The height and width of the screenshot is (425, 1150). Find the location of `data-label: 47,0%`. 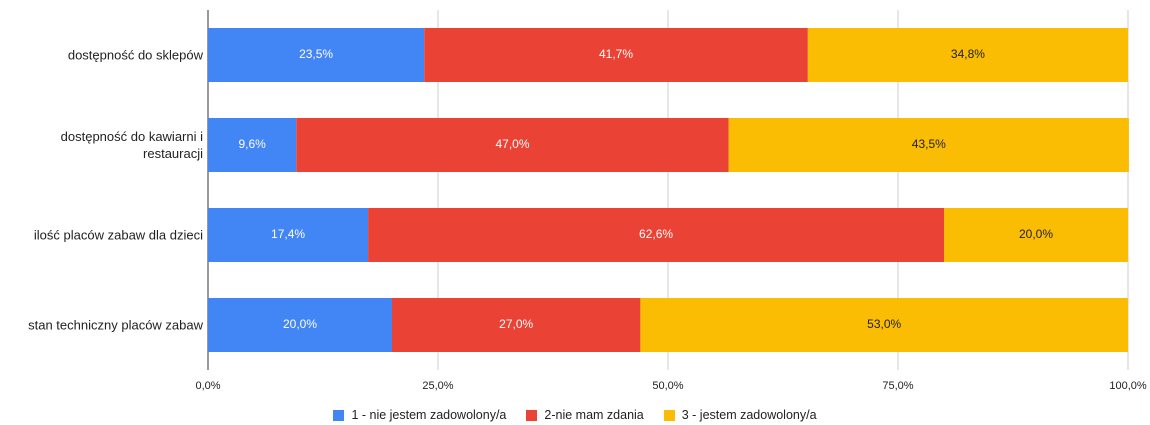

data-label: 47,0% is located at coordinates (513, 144).